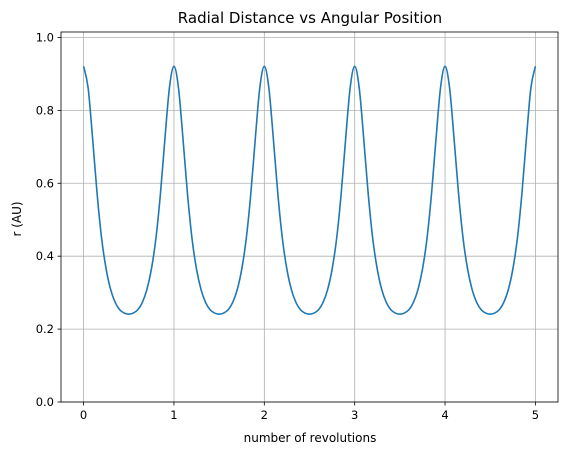  Describe the element at coordinates (48, 219) in the screenshot. I see `y-axis-ticks: 0.0 0.2 0.4 0.6 0.8 1.0` at that location.